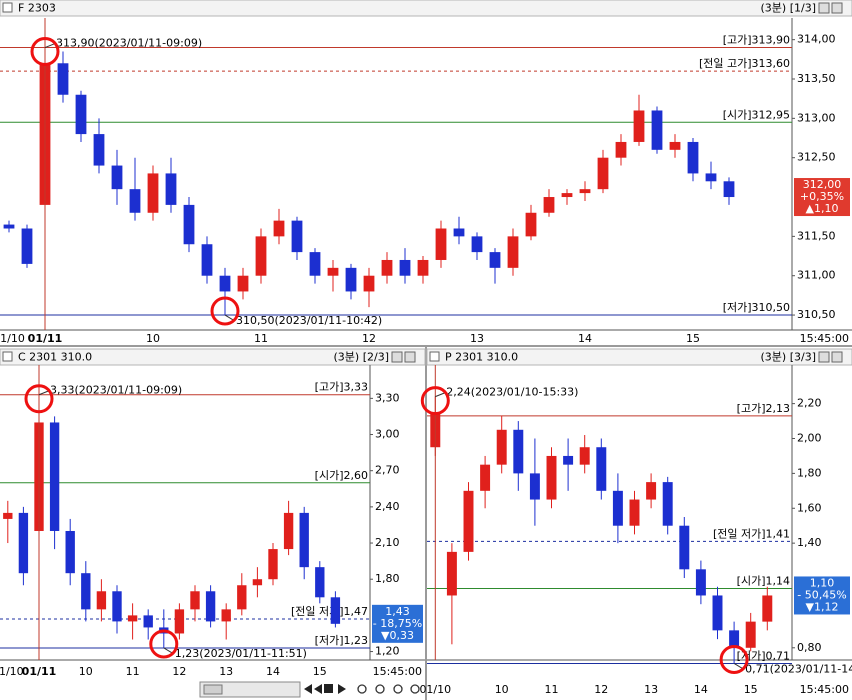  Describe the element at coordinates (55, 357) in the screenshot. I see `chart-title: C 2301 310.0` at that location.